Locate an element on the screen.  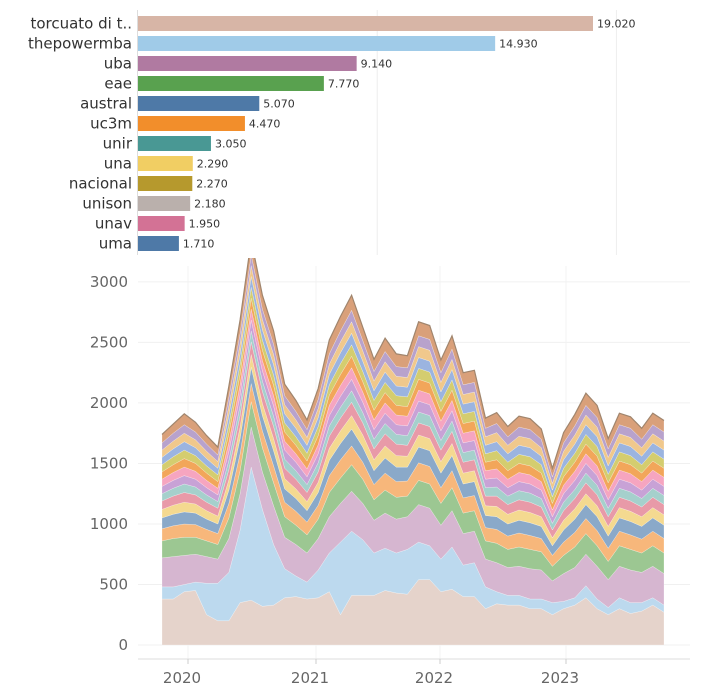
y-tick-label: 3000 is located at coordinates (109, 282).